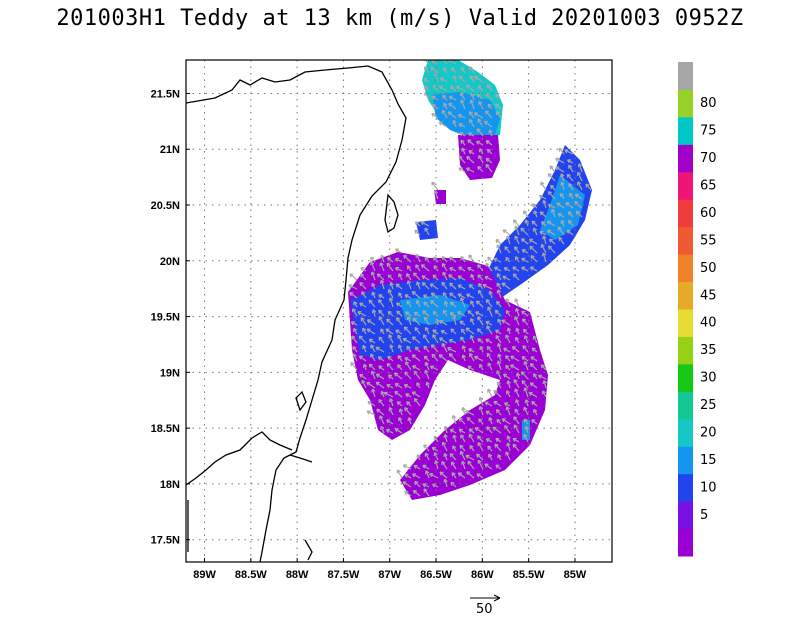  I want to click on x-tick-label: 87W, so click(389, 575).